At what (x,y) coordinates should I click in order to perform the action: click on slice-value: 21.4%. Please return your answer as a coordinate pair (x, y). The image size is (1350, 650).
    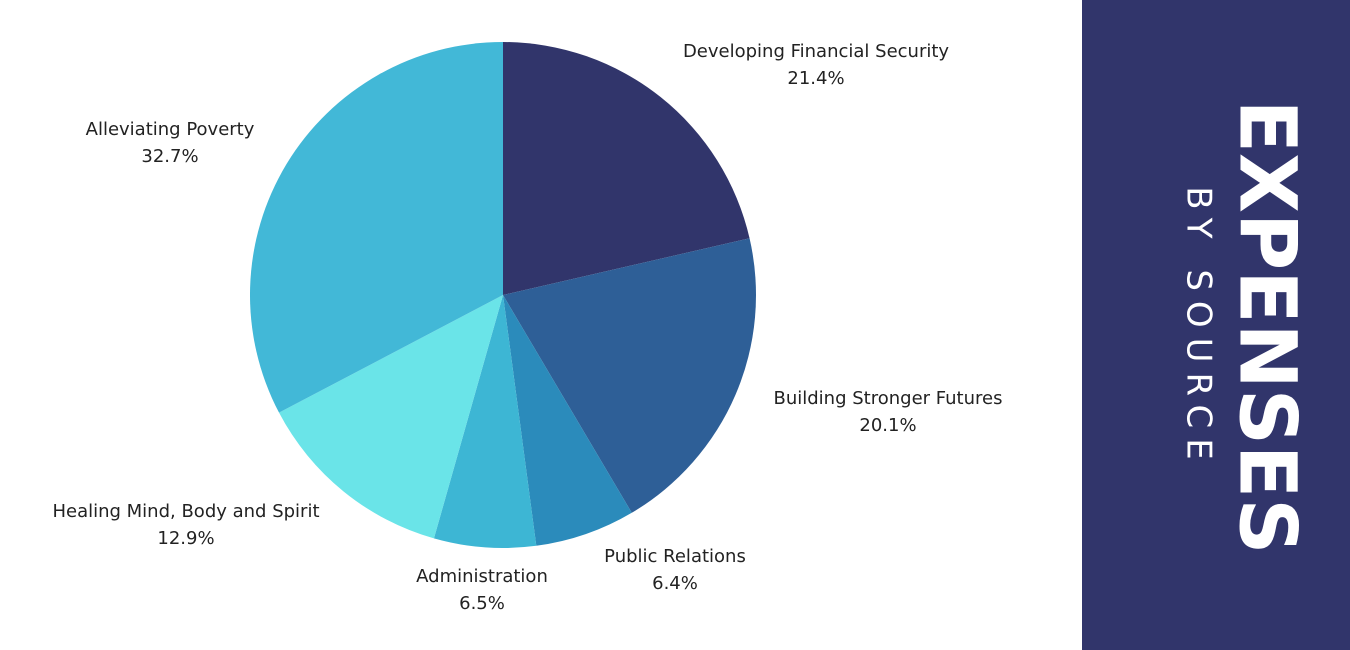
    Looking at the image, I should click on (815, 78).